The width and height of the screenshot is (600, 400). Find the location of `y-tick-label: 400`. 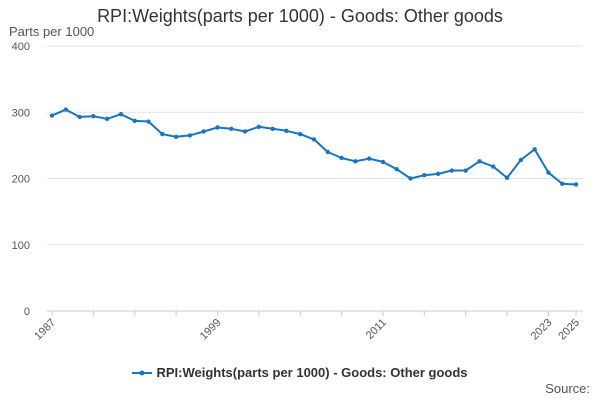

y-tick-label: 400 is located at coordinates (21, 47).